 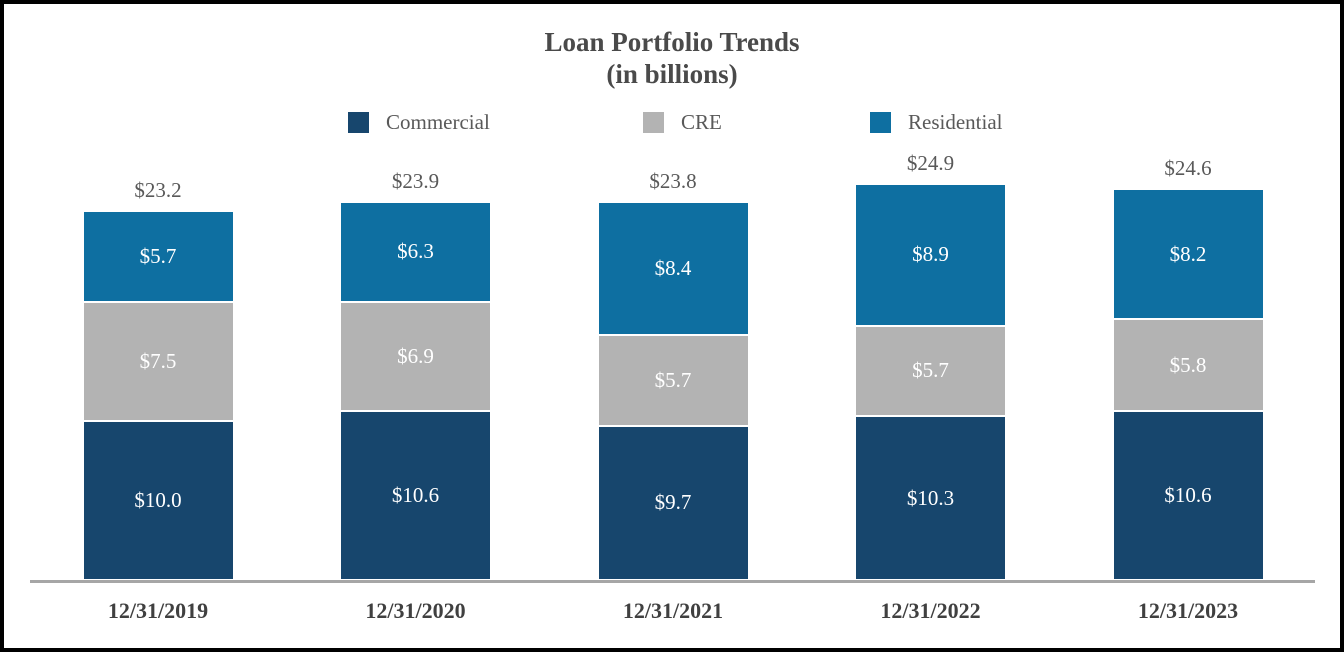 I want to click on x-axis-line, so click(x=672, y=581).